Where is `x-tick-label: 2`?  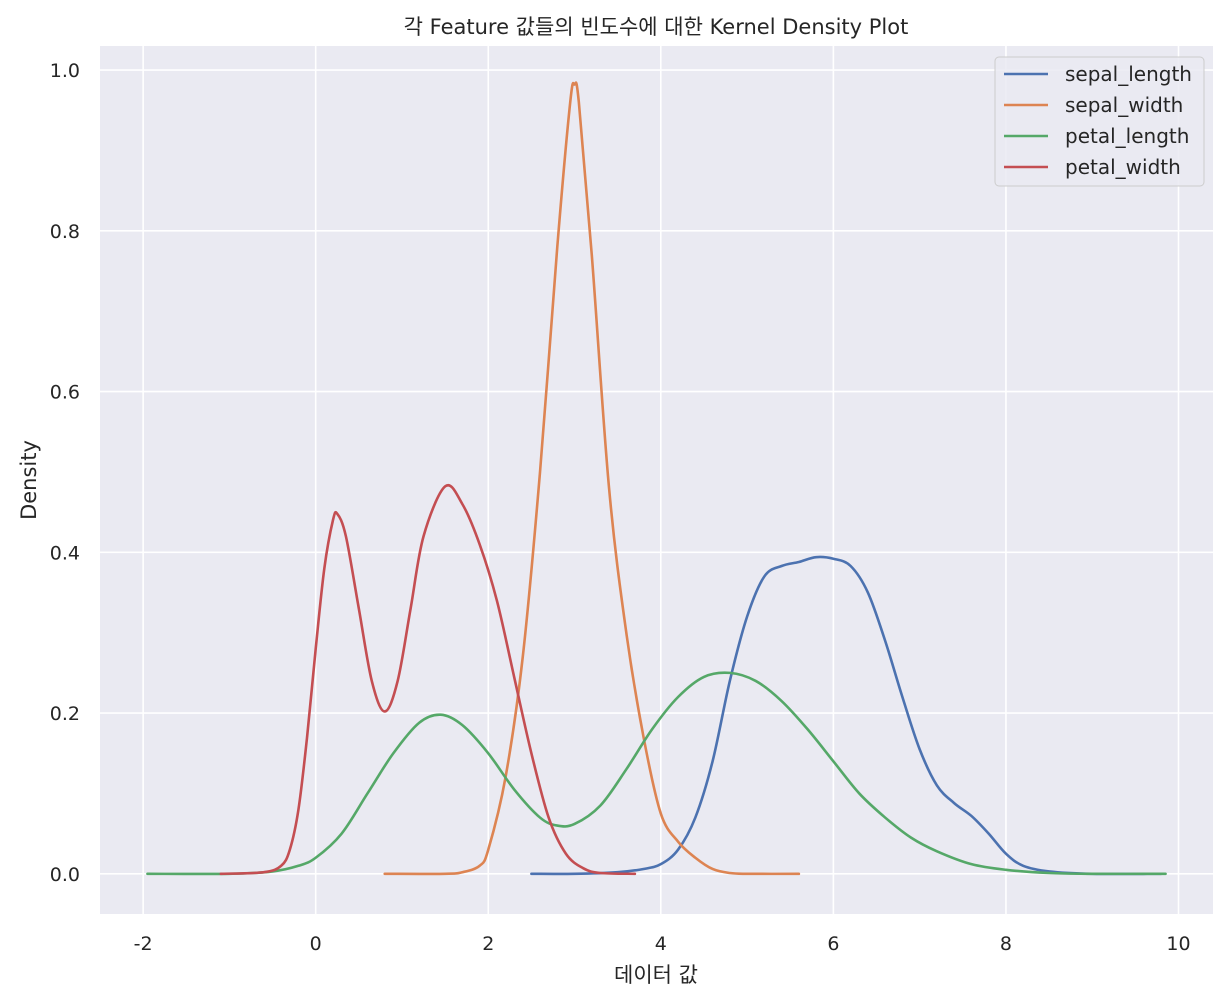 x-tick-label: 2 is located at coordinates (488, 944).